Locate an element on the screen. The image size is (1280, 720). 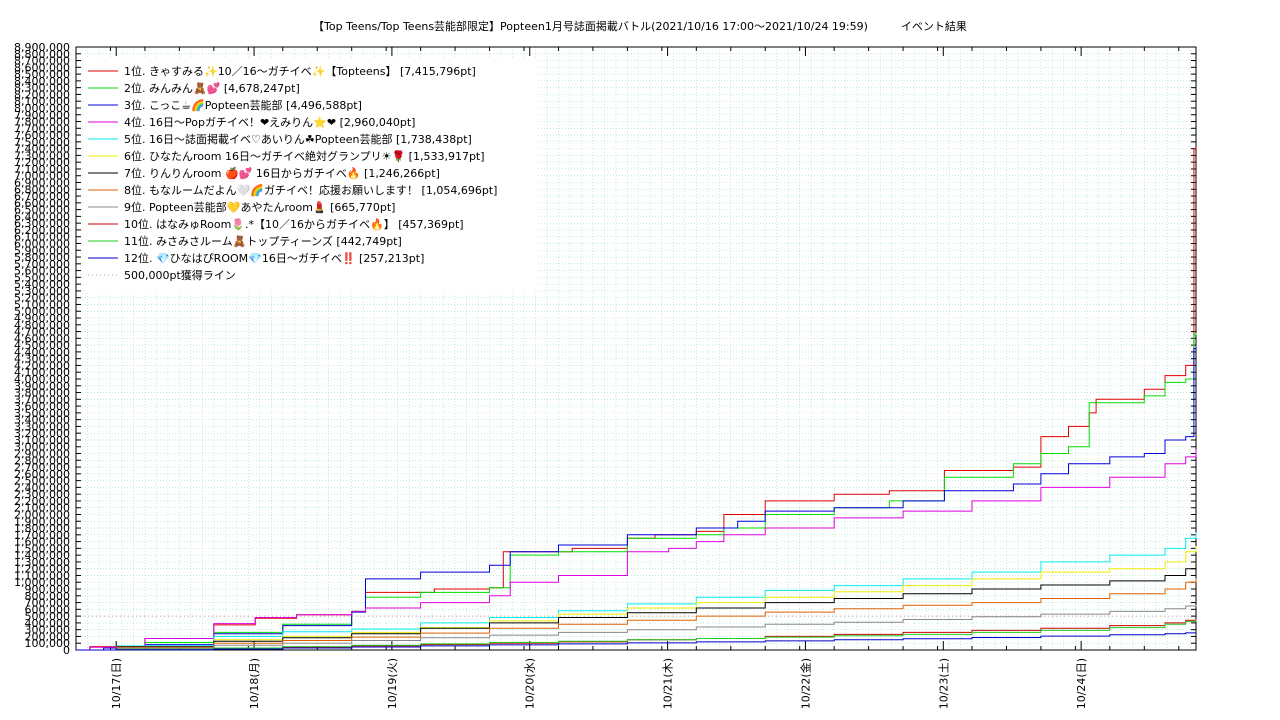
y-tick-label: 3,100,000 is located at coordinates (42, 440).